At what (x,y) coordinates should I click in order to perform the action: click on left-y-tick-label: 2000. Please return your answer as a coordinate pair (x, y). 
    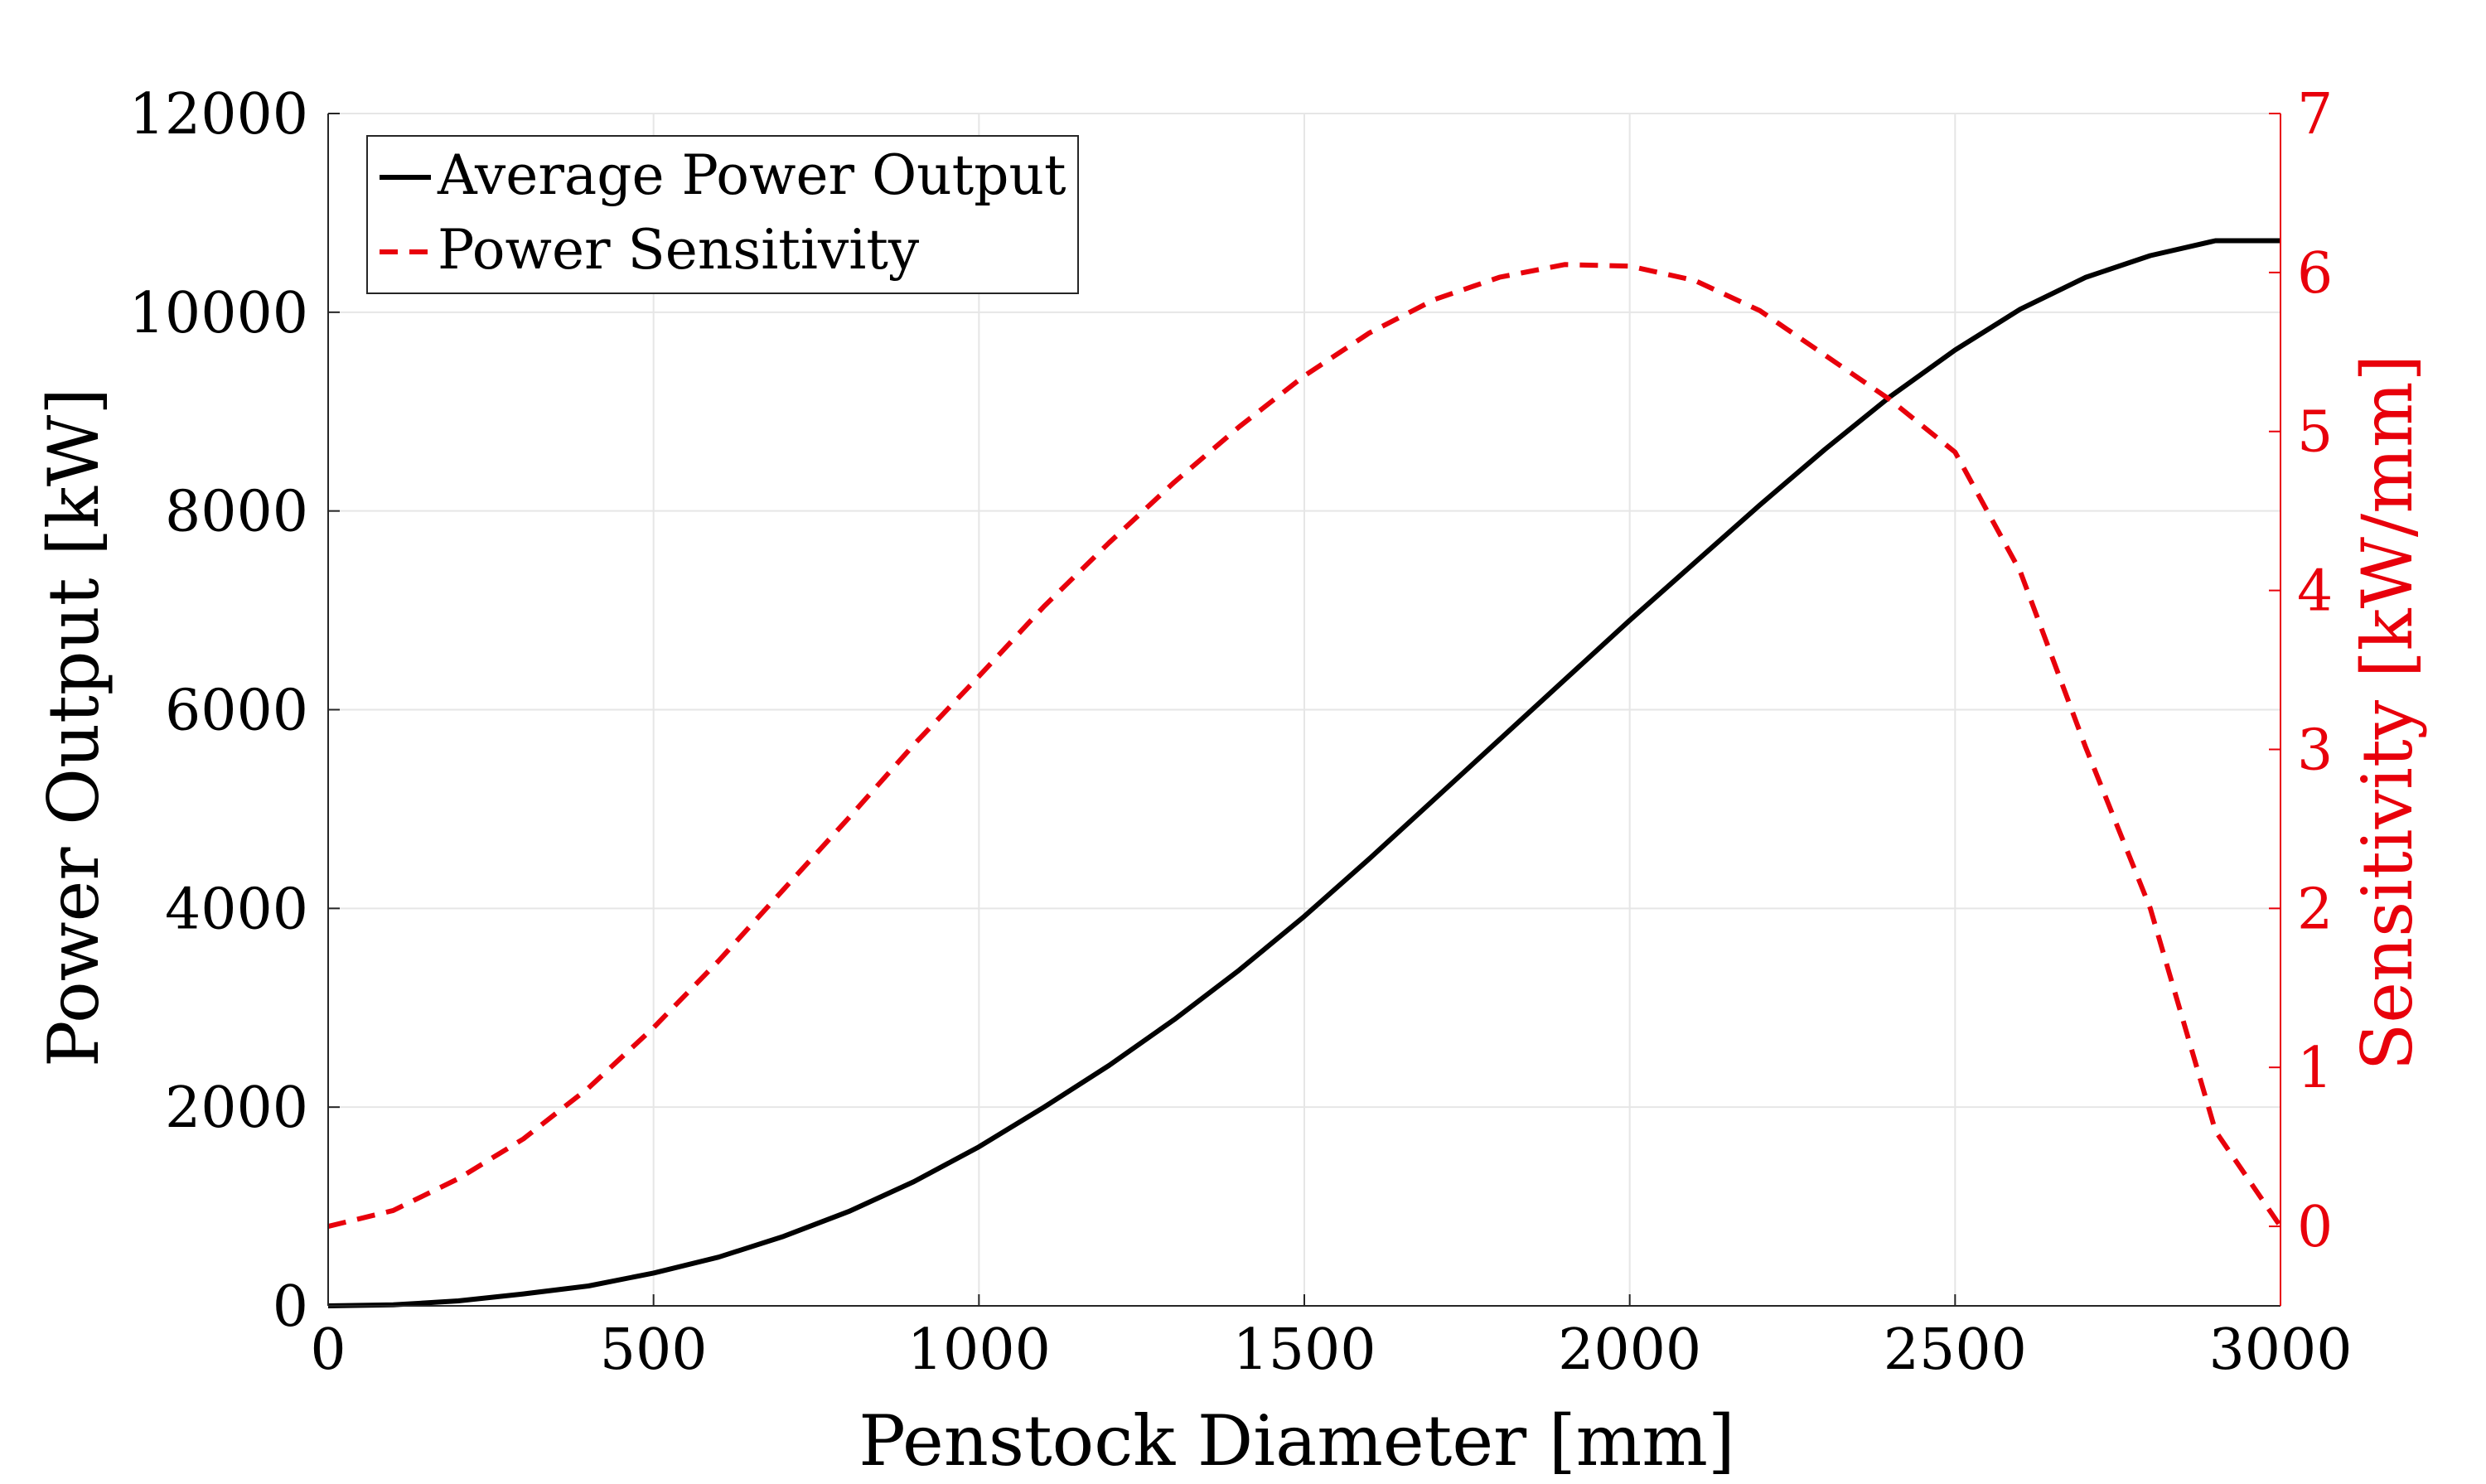
    Looking at the image, I should click on (237, 1108).